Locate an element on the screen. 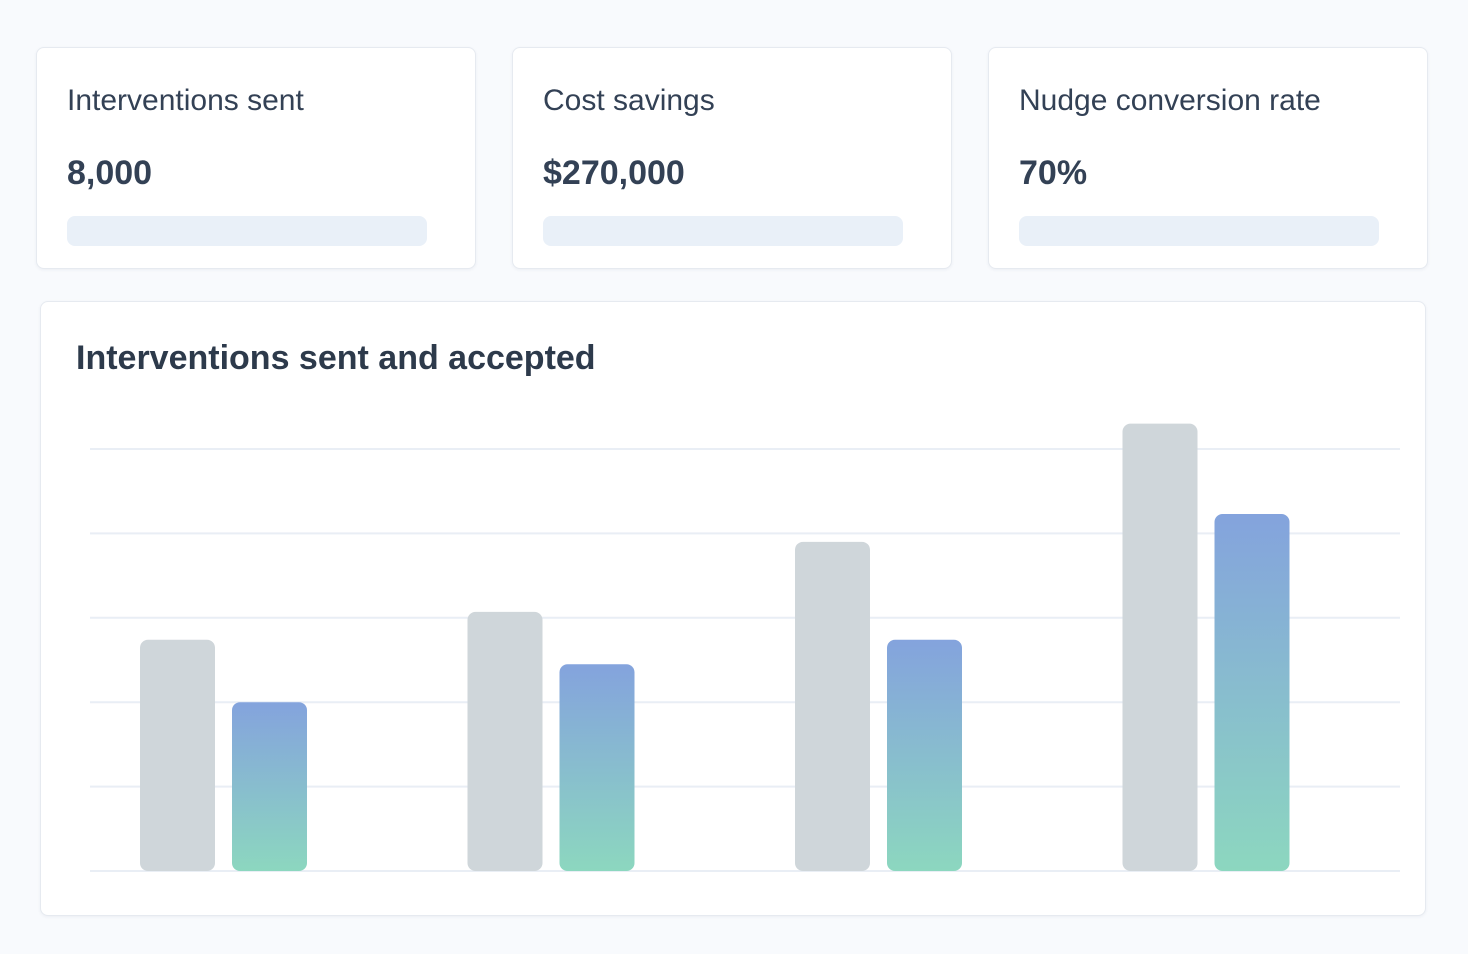 Image resolution: width=1468 pixels, height=954 pixels. kpi-value: 8,000 is located at coordinates (110, 173).